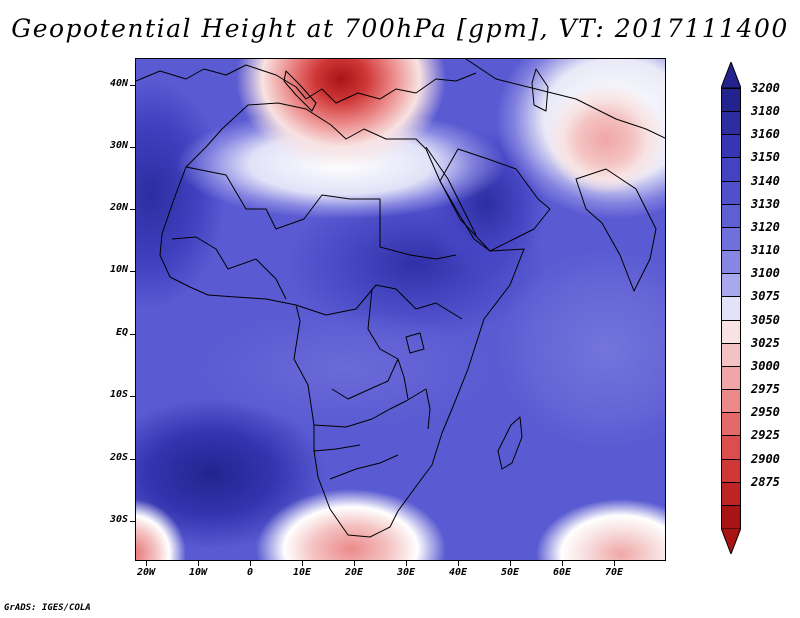 This screenshot has width=800, height=618. What do you see at coordinates (118, 394) in the screenshot?
I see `lat-label-10s: 10S` at bounding box center [118, 394].